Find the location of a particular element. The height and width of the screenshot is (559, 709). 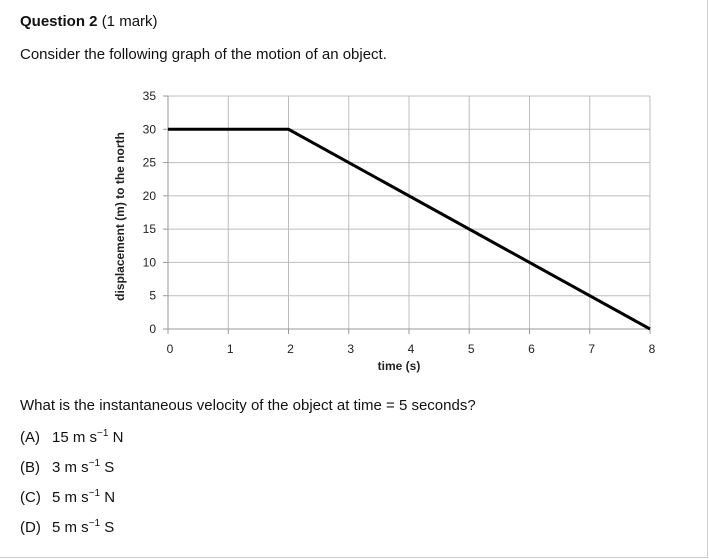

x-tick-label: 5 is located at coordinates (471, 349).